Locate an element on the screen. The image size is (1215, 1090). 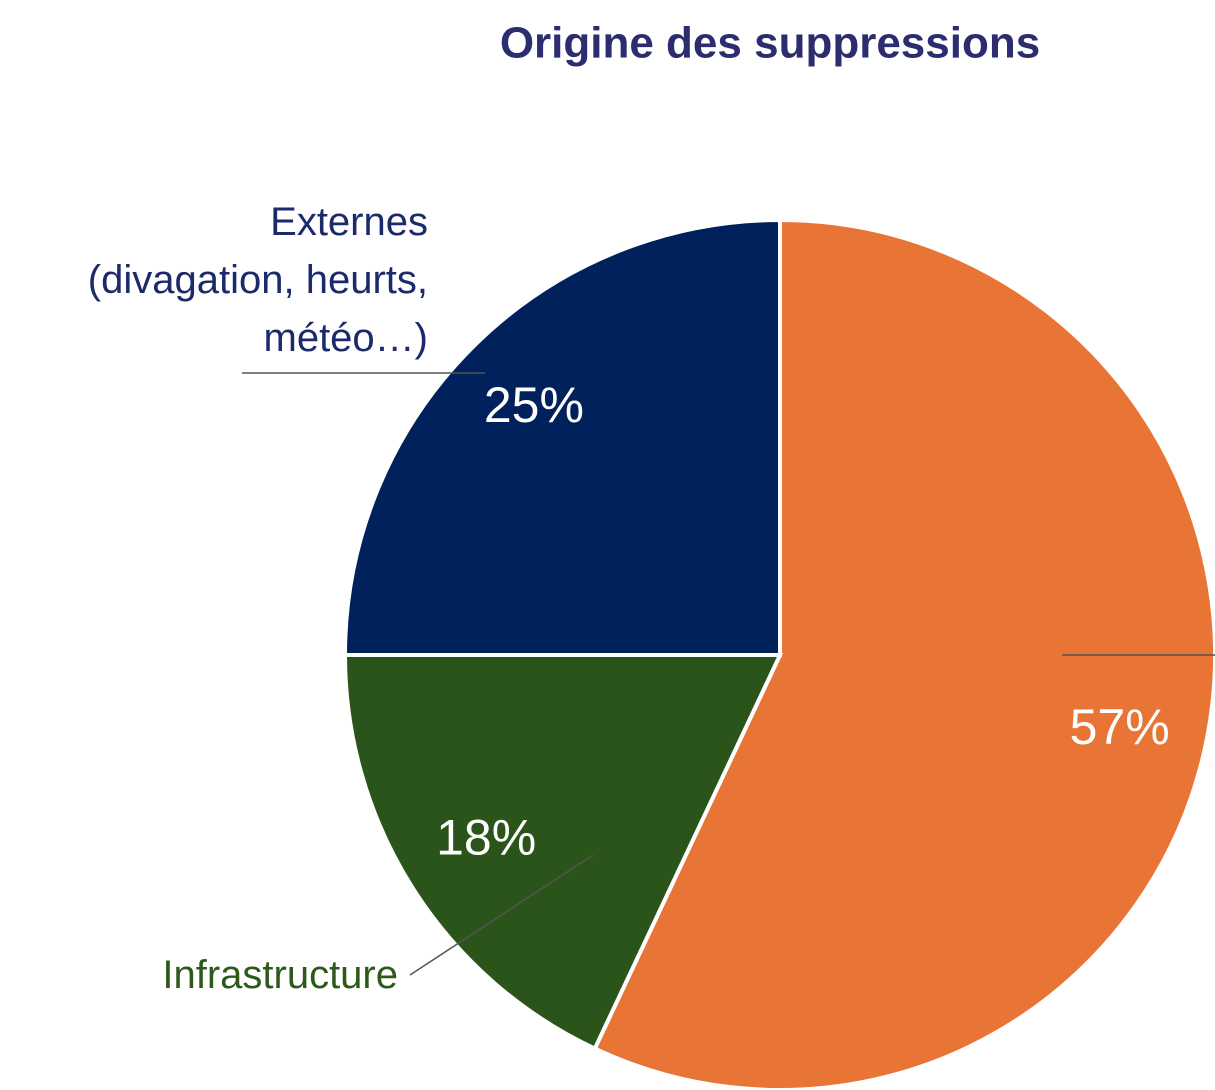
value-label: 25% is located at coordinates (534, 405).